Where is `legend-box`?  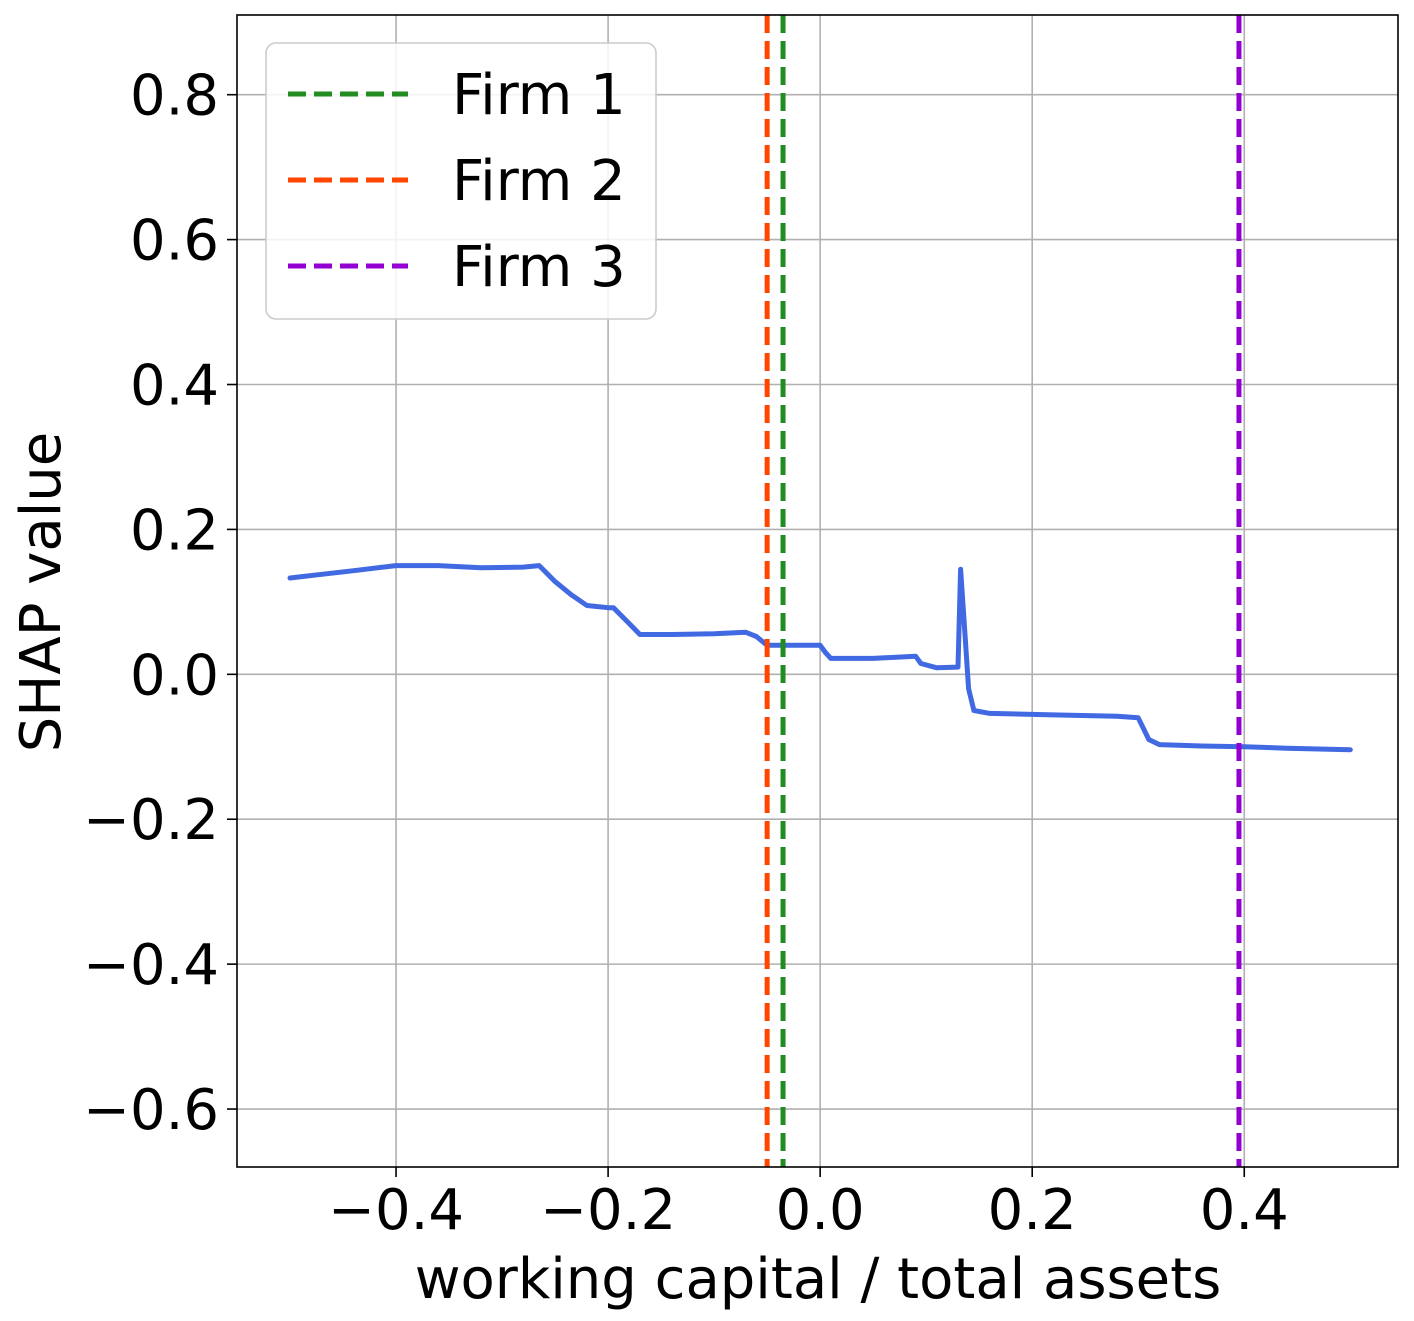
legend-box is located at coordinates (461, 181).